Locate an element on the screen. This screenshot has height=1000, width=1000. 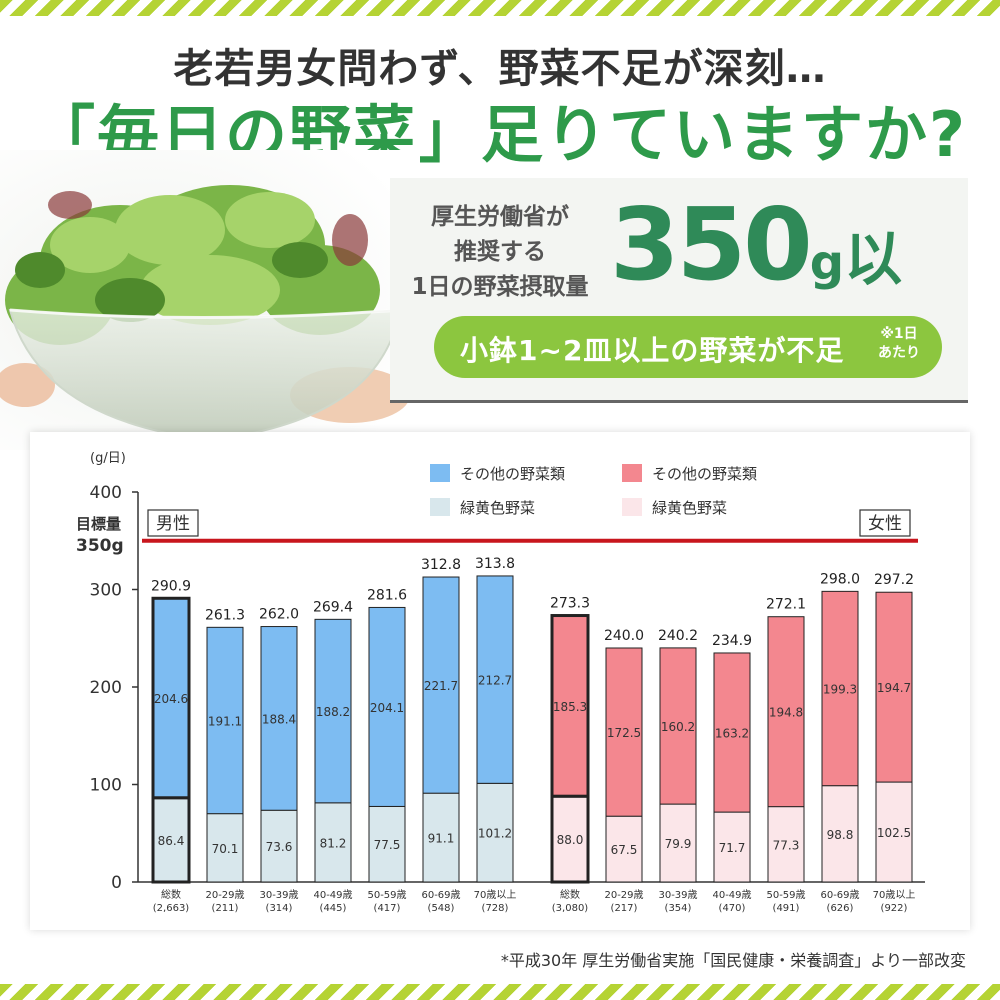
x-tick-sample-size: (548) is located at coordinates (441, 908).